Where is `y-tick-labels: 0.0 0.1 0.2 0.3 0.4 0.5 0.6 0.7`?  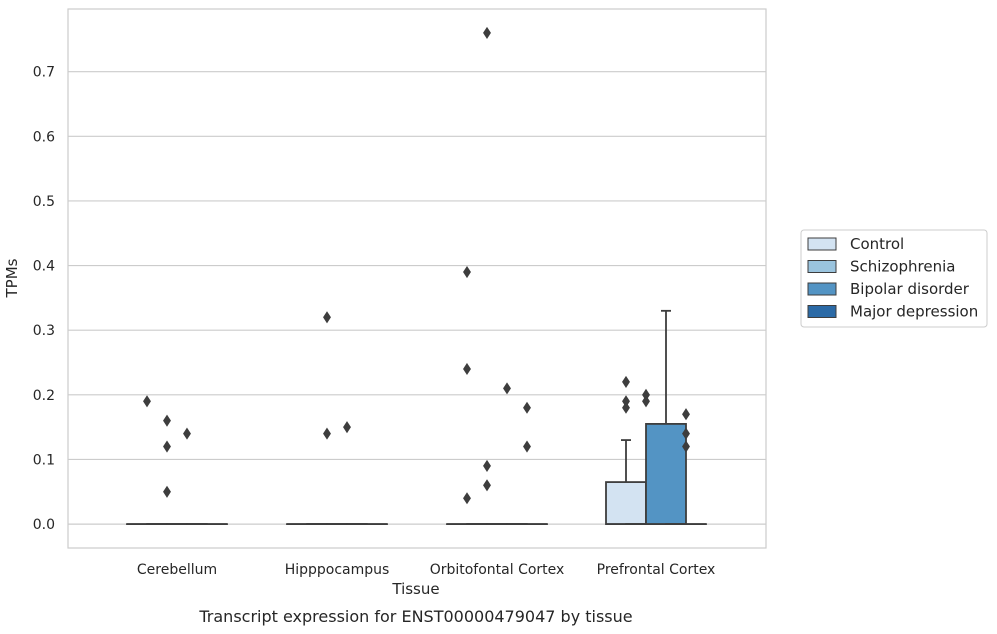 y-tick-labels: 0.0 0.1 0.2 0.3 0.4 0.5 0.6 0.7 is located at coordinates (44, 299).